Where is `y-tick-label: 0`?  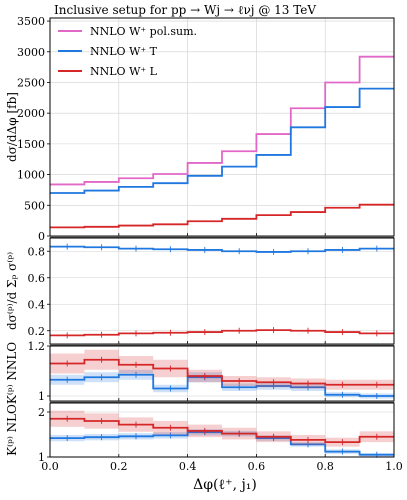
y-tick-label: 0 is located at coordinates (41, 236).